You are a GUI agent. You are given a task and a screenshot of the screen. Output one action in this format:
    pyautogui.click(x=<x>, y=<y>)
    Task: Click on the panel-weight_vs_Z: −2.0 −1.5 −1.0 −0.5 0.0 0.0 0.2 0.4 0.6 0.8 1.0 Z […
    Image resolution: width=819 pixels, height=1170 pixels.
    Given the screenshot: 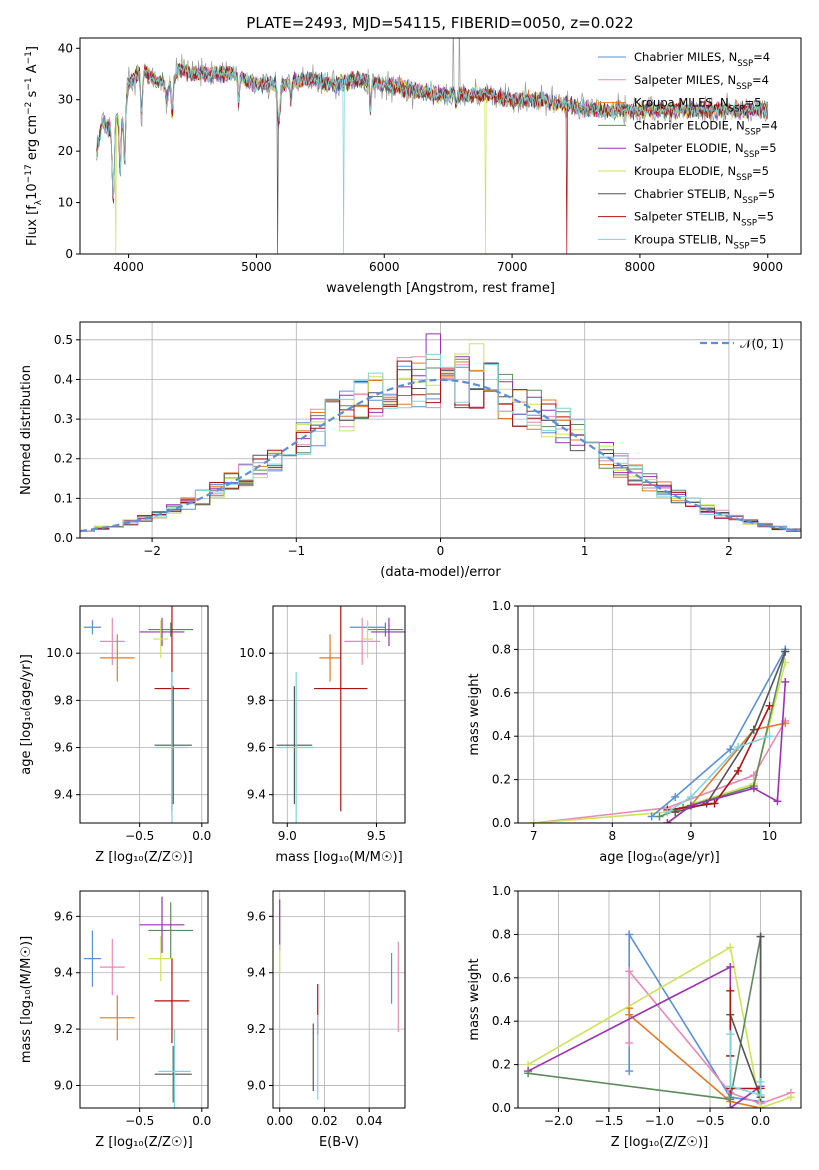 What is the action you would take?
    pyautogui.click(x=634, y=1017)
    